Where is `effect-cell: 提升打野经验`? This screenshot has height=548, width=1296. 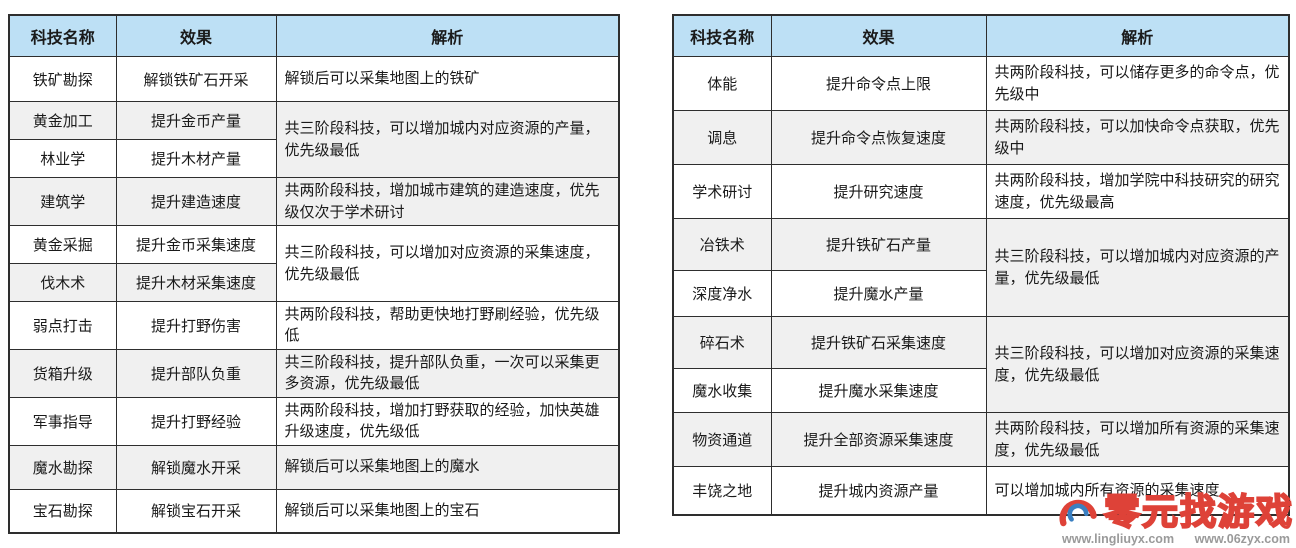
effect-cell: 提升打野经验 is located at coordinates (196, 421).